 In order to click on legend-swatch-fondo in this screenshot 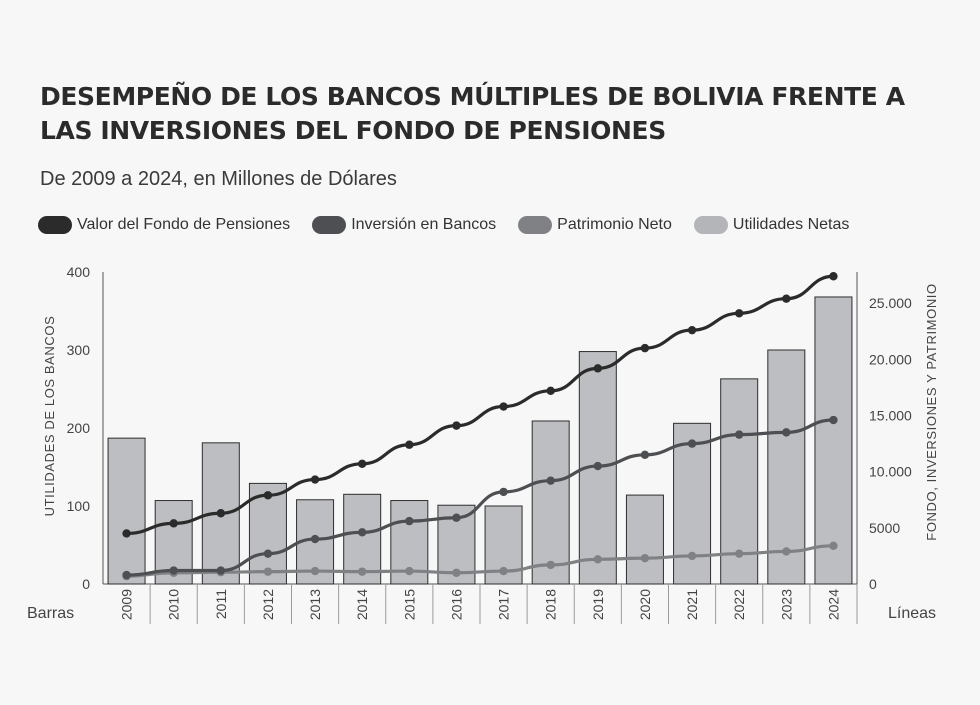, I will do `click(55, 225)`.